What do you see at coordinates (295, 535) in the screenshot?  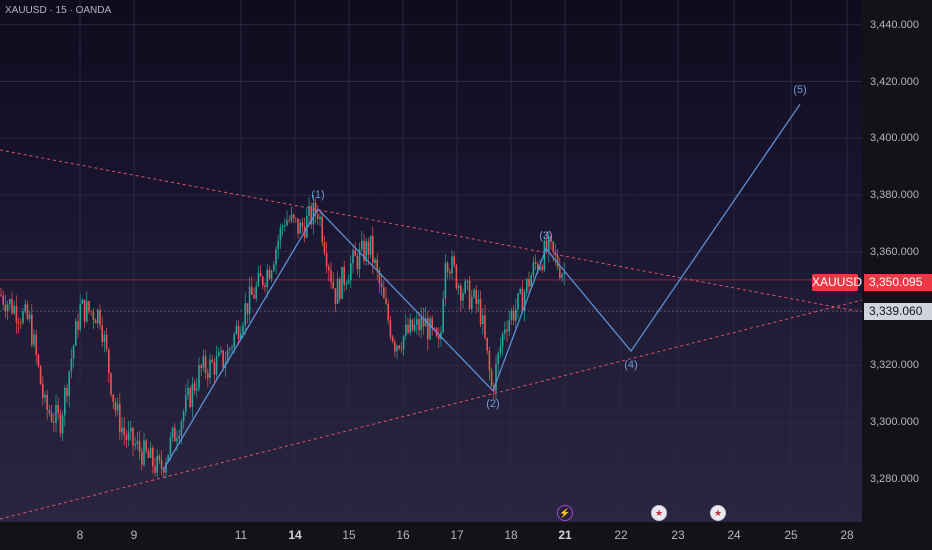 I see `time-axis-label: 14` at bounding box center [295, 535].